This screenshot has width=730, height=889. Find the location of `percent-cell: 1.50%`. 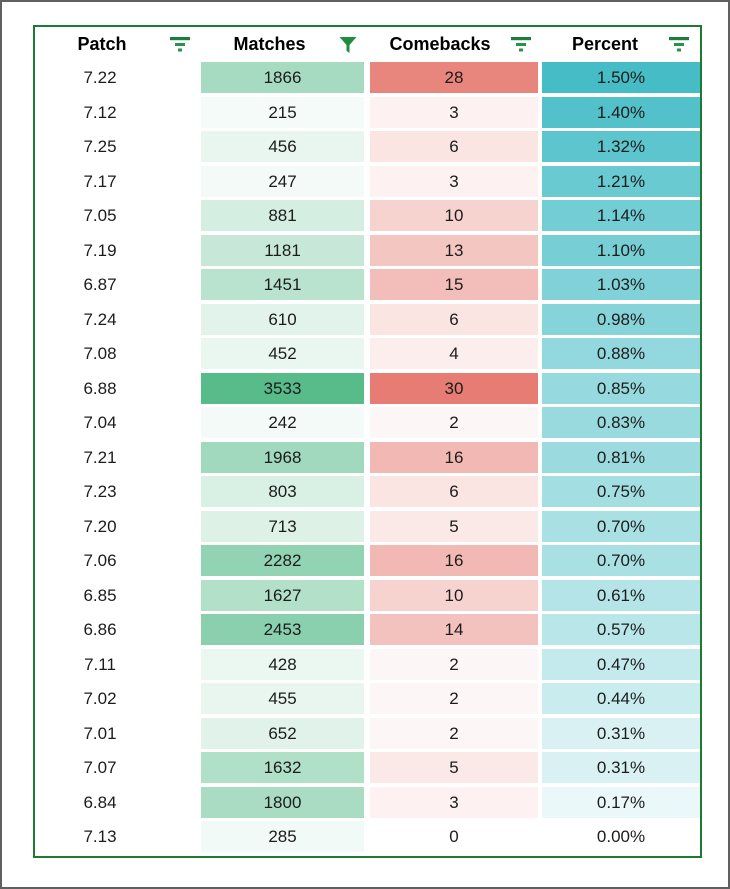

percent-cell: 1.50% is located at coordinates (621, 77).